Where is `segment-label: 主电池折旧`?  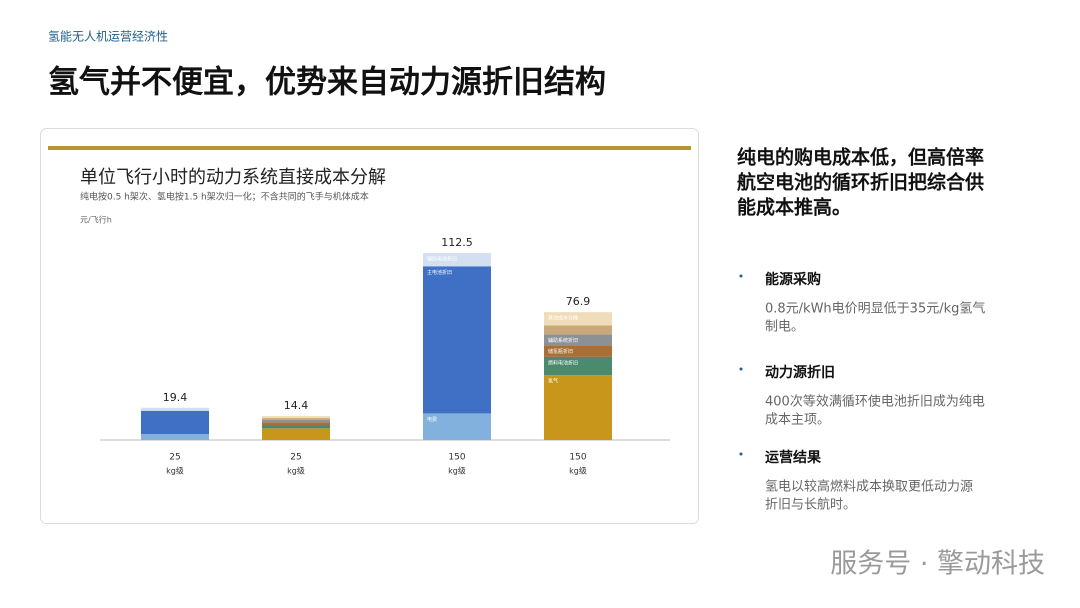 segment-label: 主电池折旧 is located at coordinates (439, 272).